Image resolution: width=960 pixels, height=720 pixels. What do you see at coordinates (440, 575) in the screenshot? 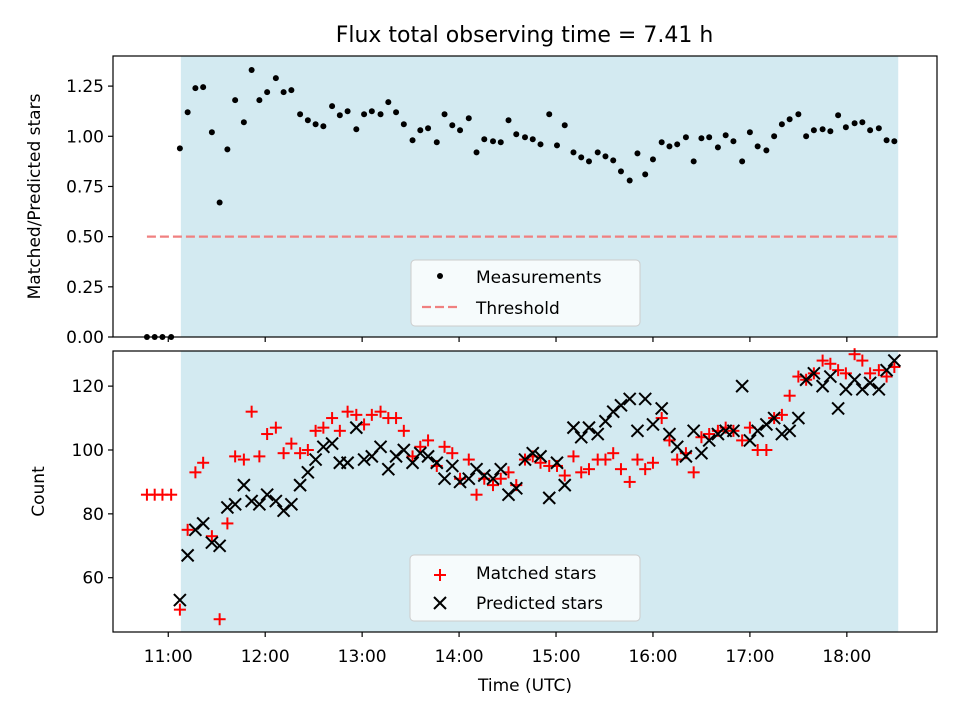
I see `matched-stars-legend-marker` at bounding box center [440, 575].